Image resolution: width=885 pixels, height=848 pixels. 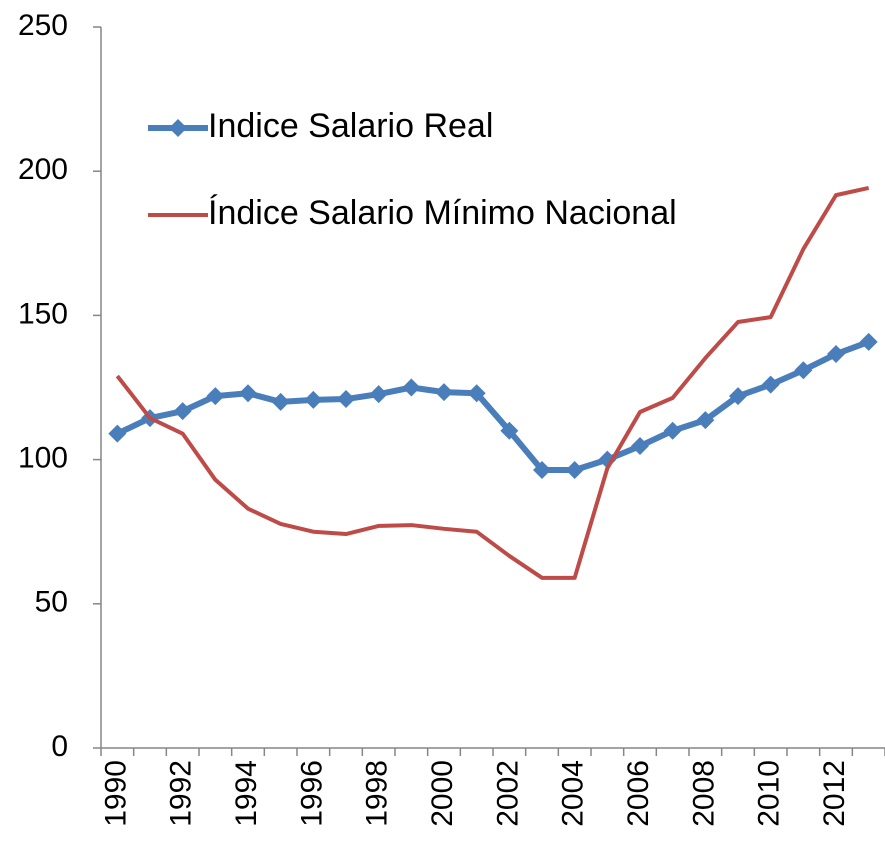 What do you see at coordinates (493, 406) in the screenshot?
I see `series-line` at bounding box center [493, 406].